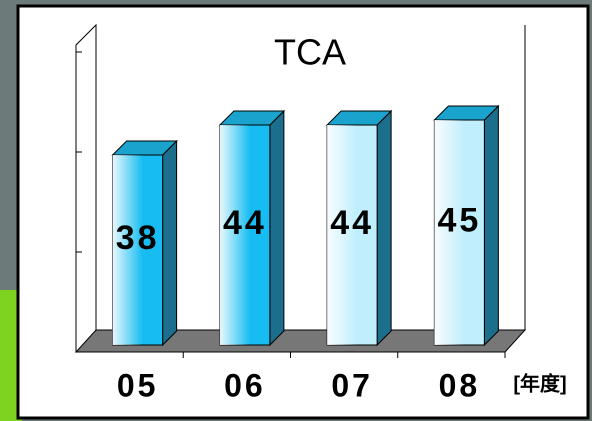 Image resolution: width=592 pixels, height=421 pixels. Describe the element at coordinates (460, 385) in the screenshot. I see `x-tick-label: 08` at that location.